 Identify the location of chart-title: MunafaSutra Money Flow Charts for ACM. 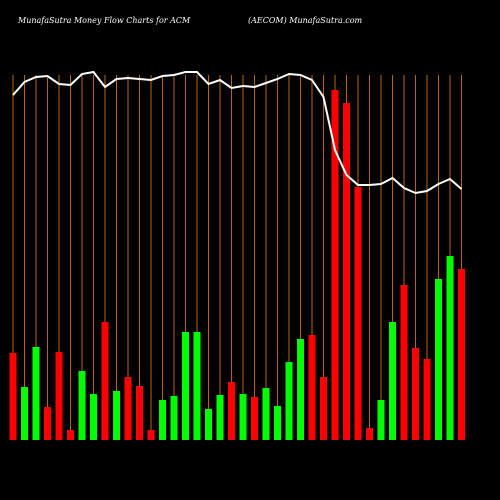
(104, 20).